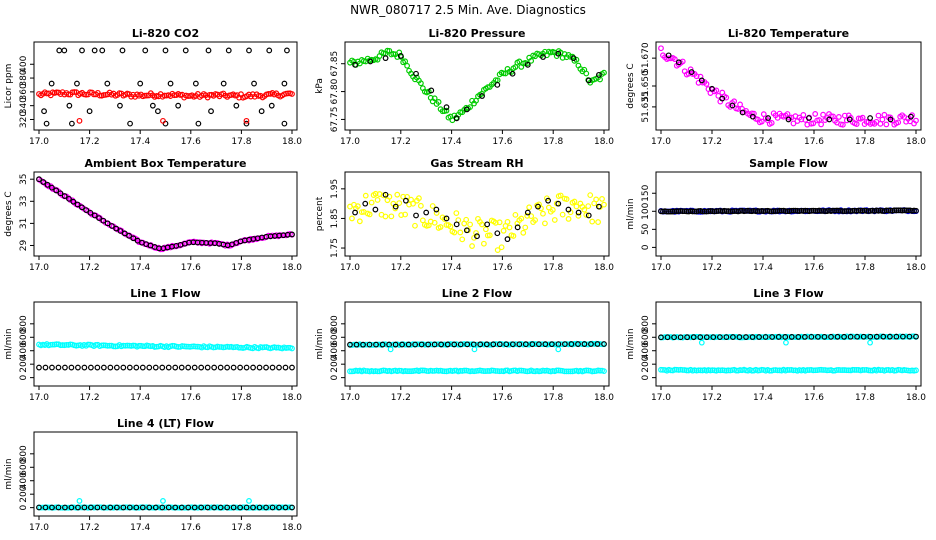 This screenshot has width=936, height=540. What do you see at coordinates (631, 85) in the screenshot?
I see `y-axis-label: degrees C` at bounding box center [631, 85].